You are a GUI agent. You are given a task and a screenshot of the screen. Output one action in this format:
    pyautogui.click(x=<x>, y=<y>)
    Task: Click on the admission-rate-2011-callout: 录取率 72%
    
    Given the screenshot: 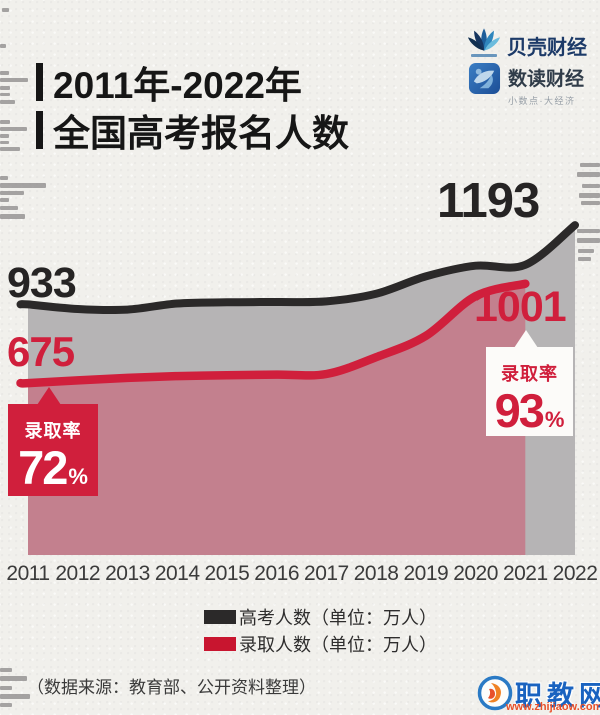 What is the action you would take?
    pyautogui.click(x=53, y=441)
    